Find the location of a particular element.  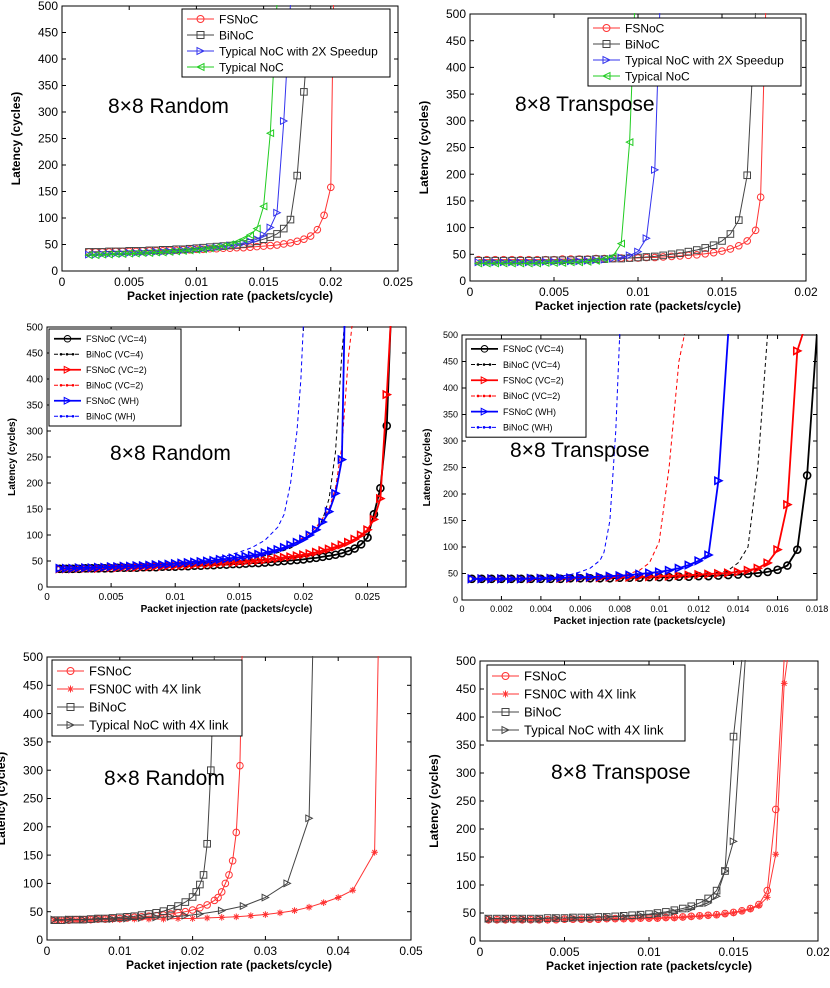

legend-entry: FSNoC (VC=2) is located at coordinates (517, 380).